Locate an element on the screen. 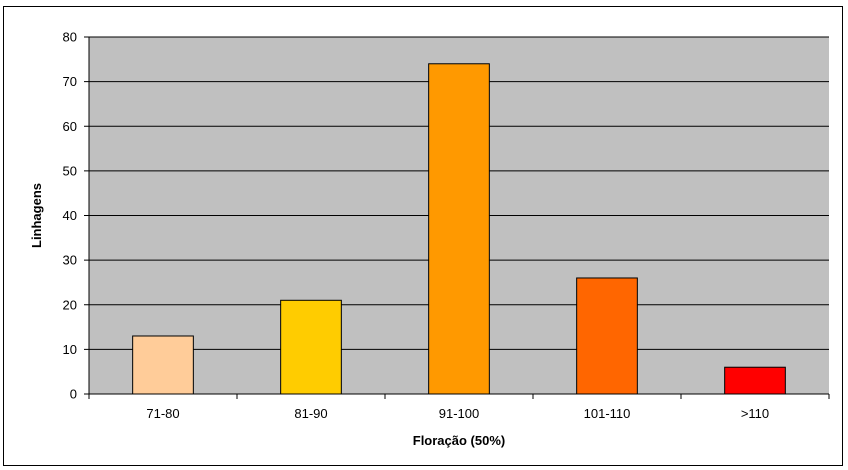 Image resolution: width=848 pixels, height=470 pixels. x-axis-title: Floração (50%) is located at coordinates (459, 440).